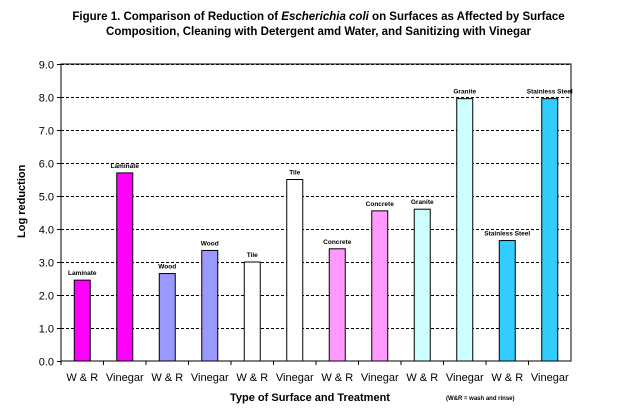 The height and width of the screenshot is (420, 637). What do you see at coordinates (22, 201) in the screenshot?
I see `y-axis-label: Log reduction` at bounding box center [22, 201].